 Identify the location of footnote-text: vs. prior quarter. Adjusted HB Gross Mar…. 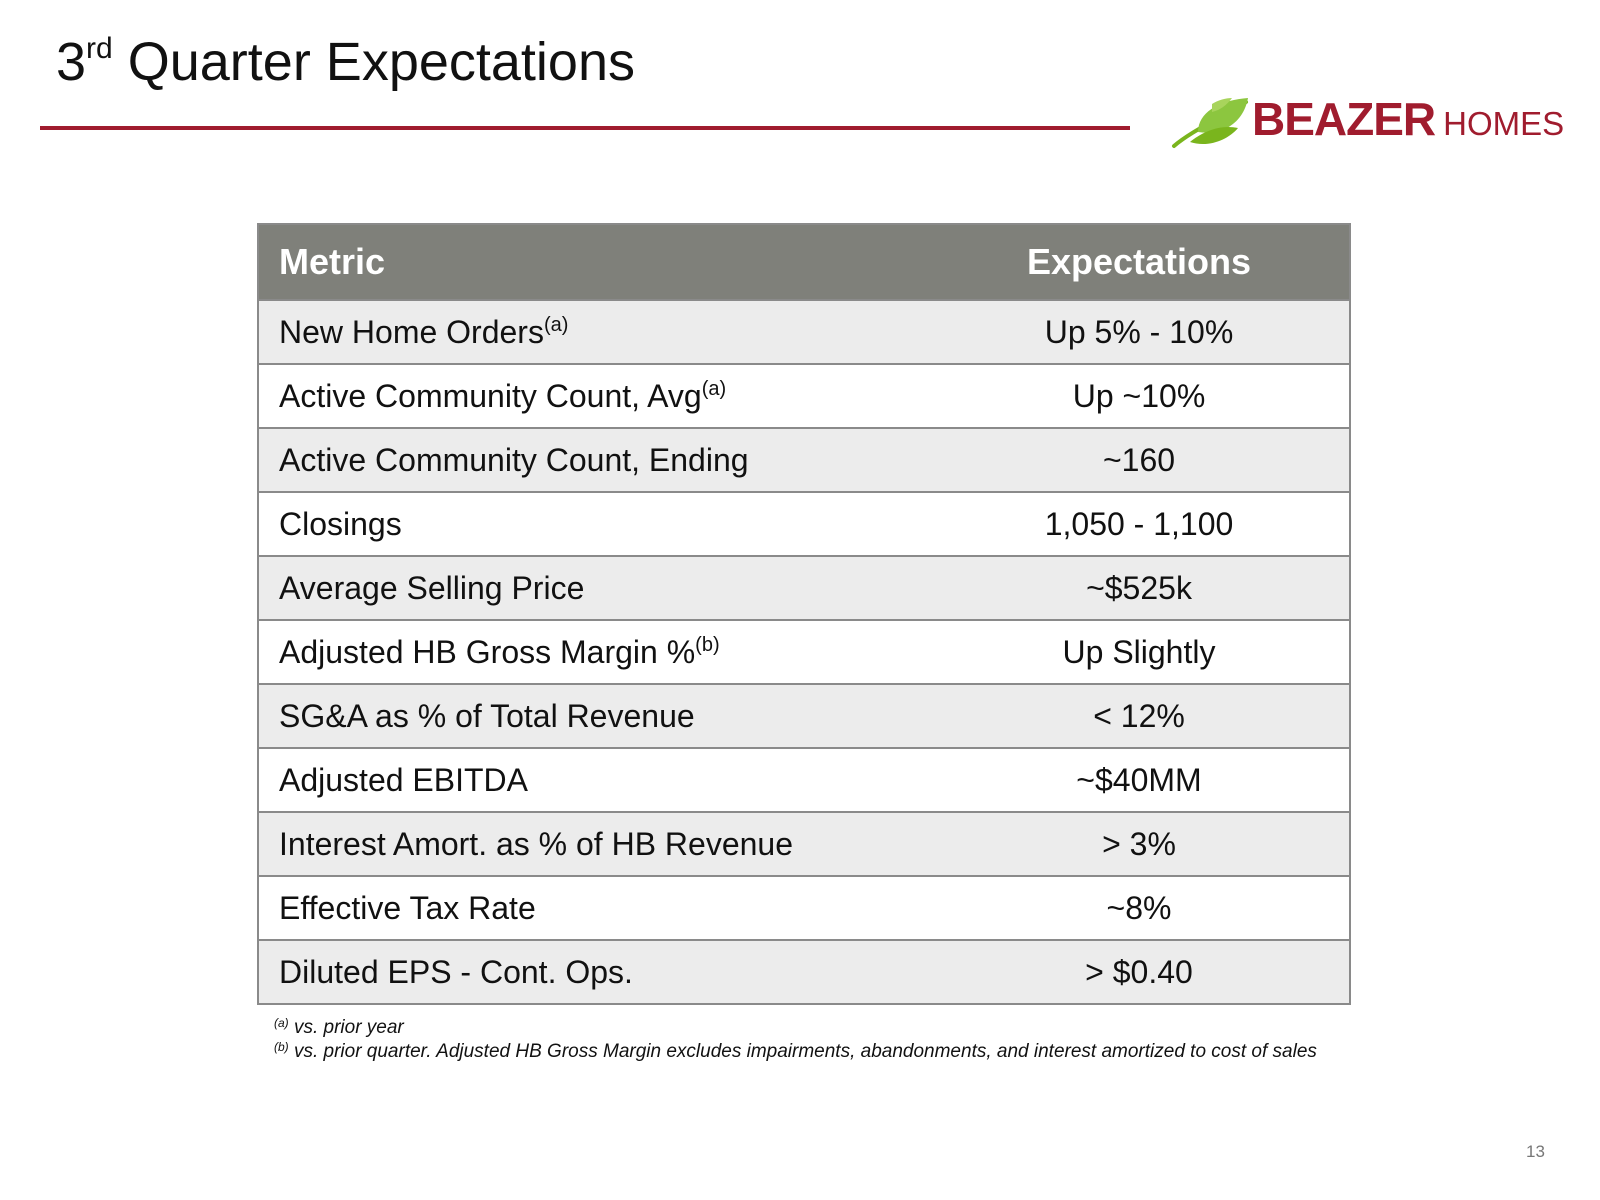
(802, 1051).